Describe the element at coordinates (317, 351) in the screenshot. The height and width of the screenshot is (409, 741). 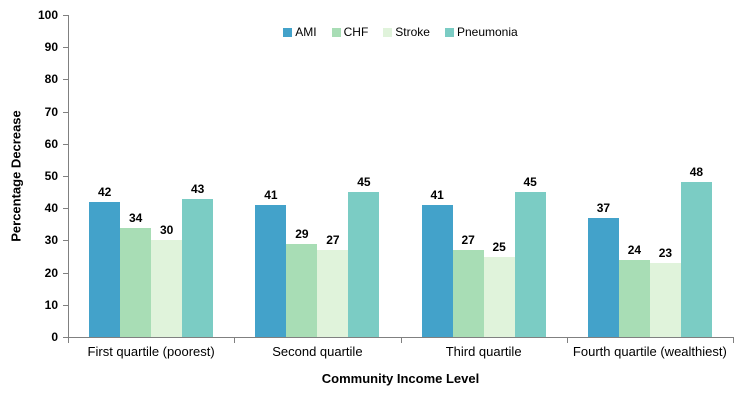
I see `category-label: Second quartile` at that location.